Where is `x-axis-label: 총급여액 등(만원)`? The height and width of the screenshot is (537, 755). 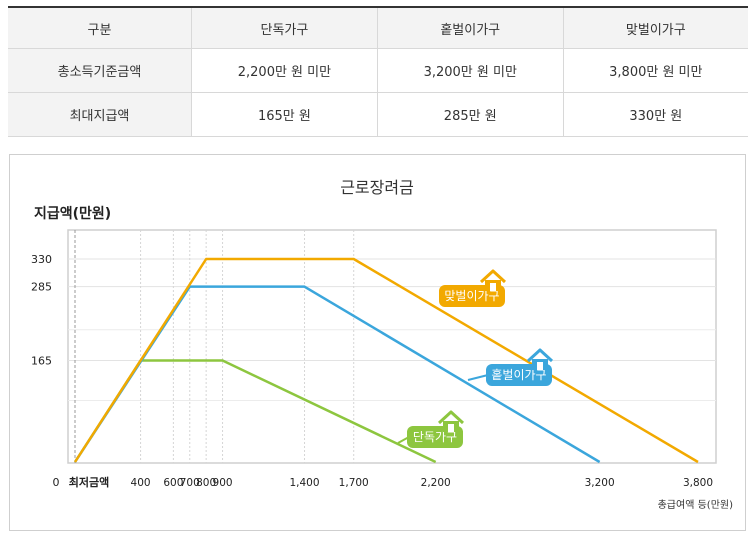 x-axis-label: 총급여액 등(만원) is located at coordinates (695, 505).